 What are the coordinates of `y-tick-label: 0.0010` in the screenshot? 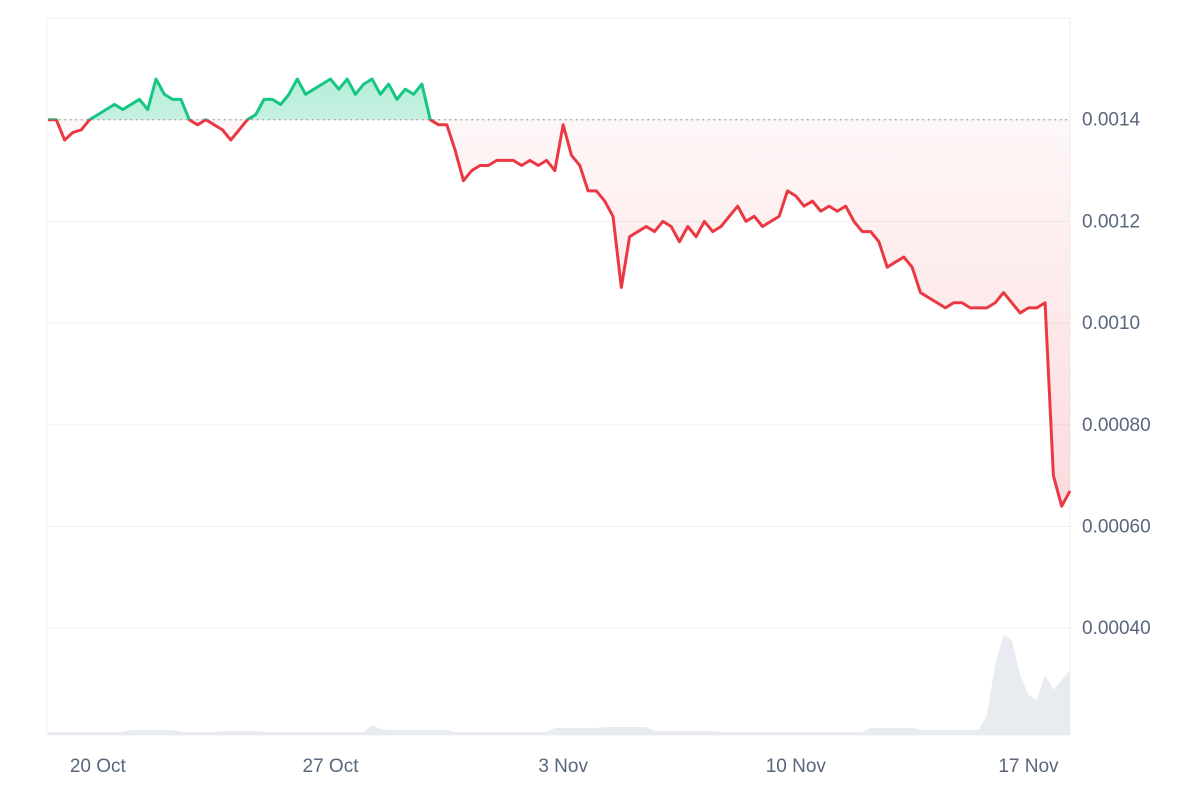 It's located at (1111, 323).